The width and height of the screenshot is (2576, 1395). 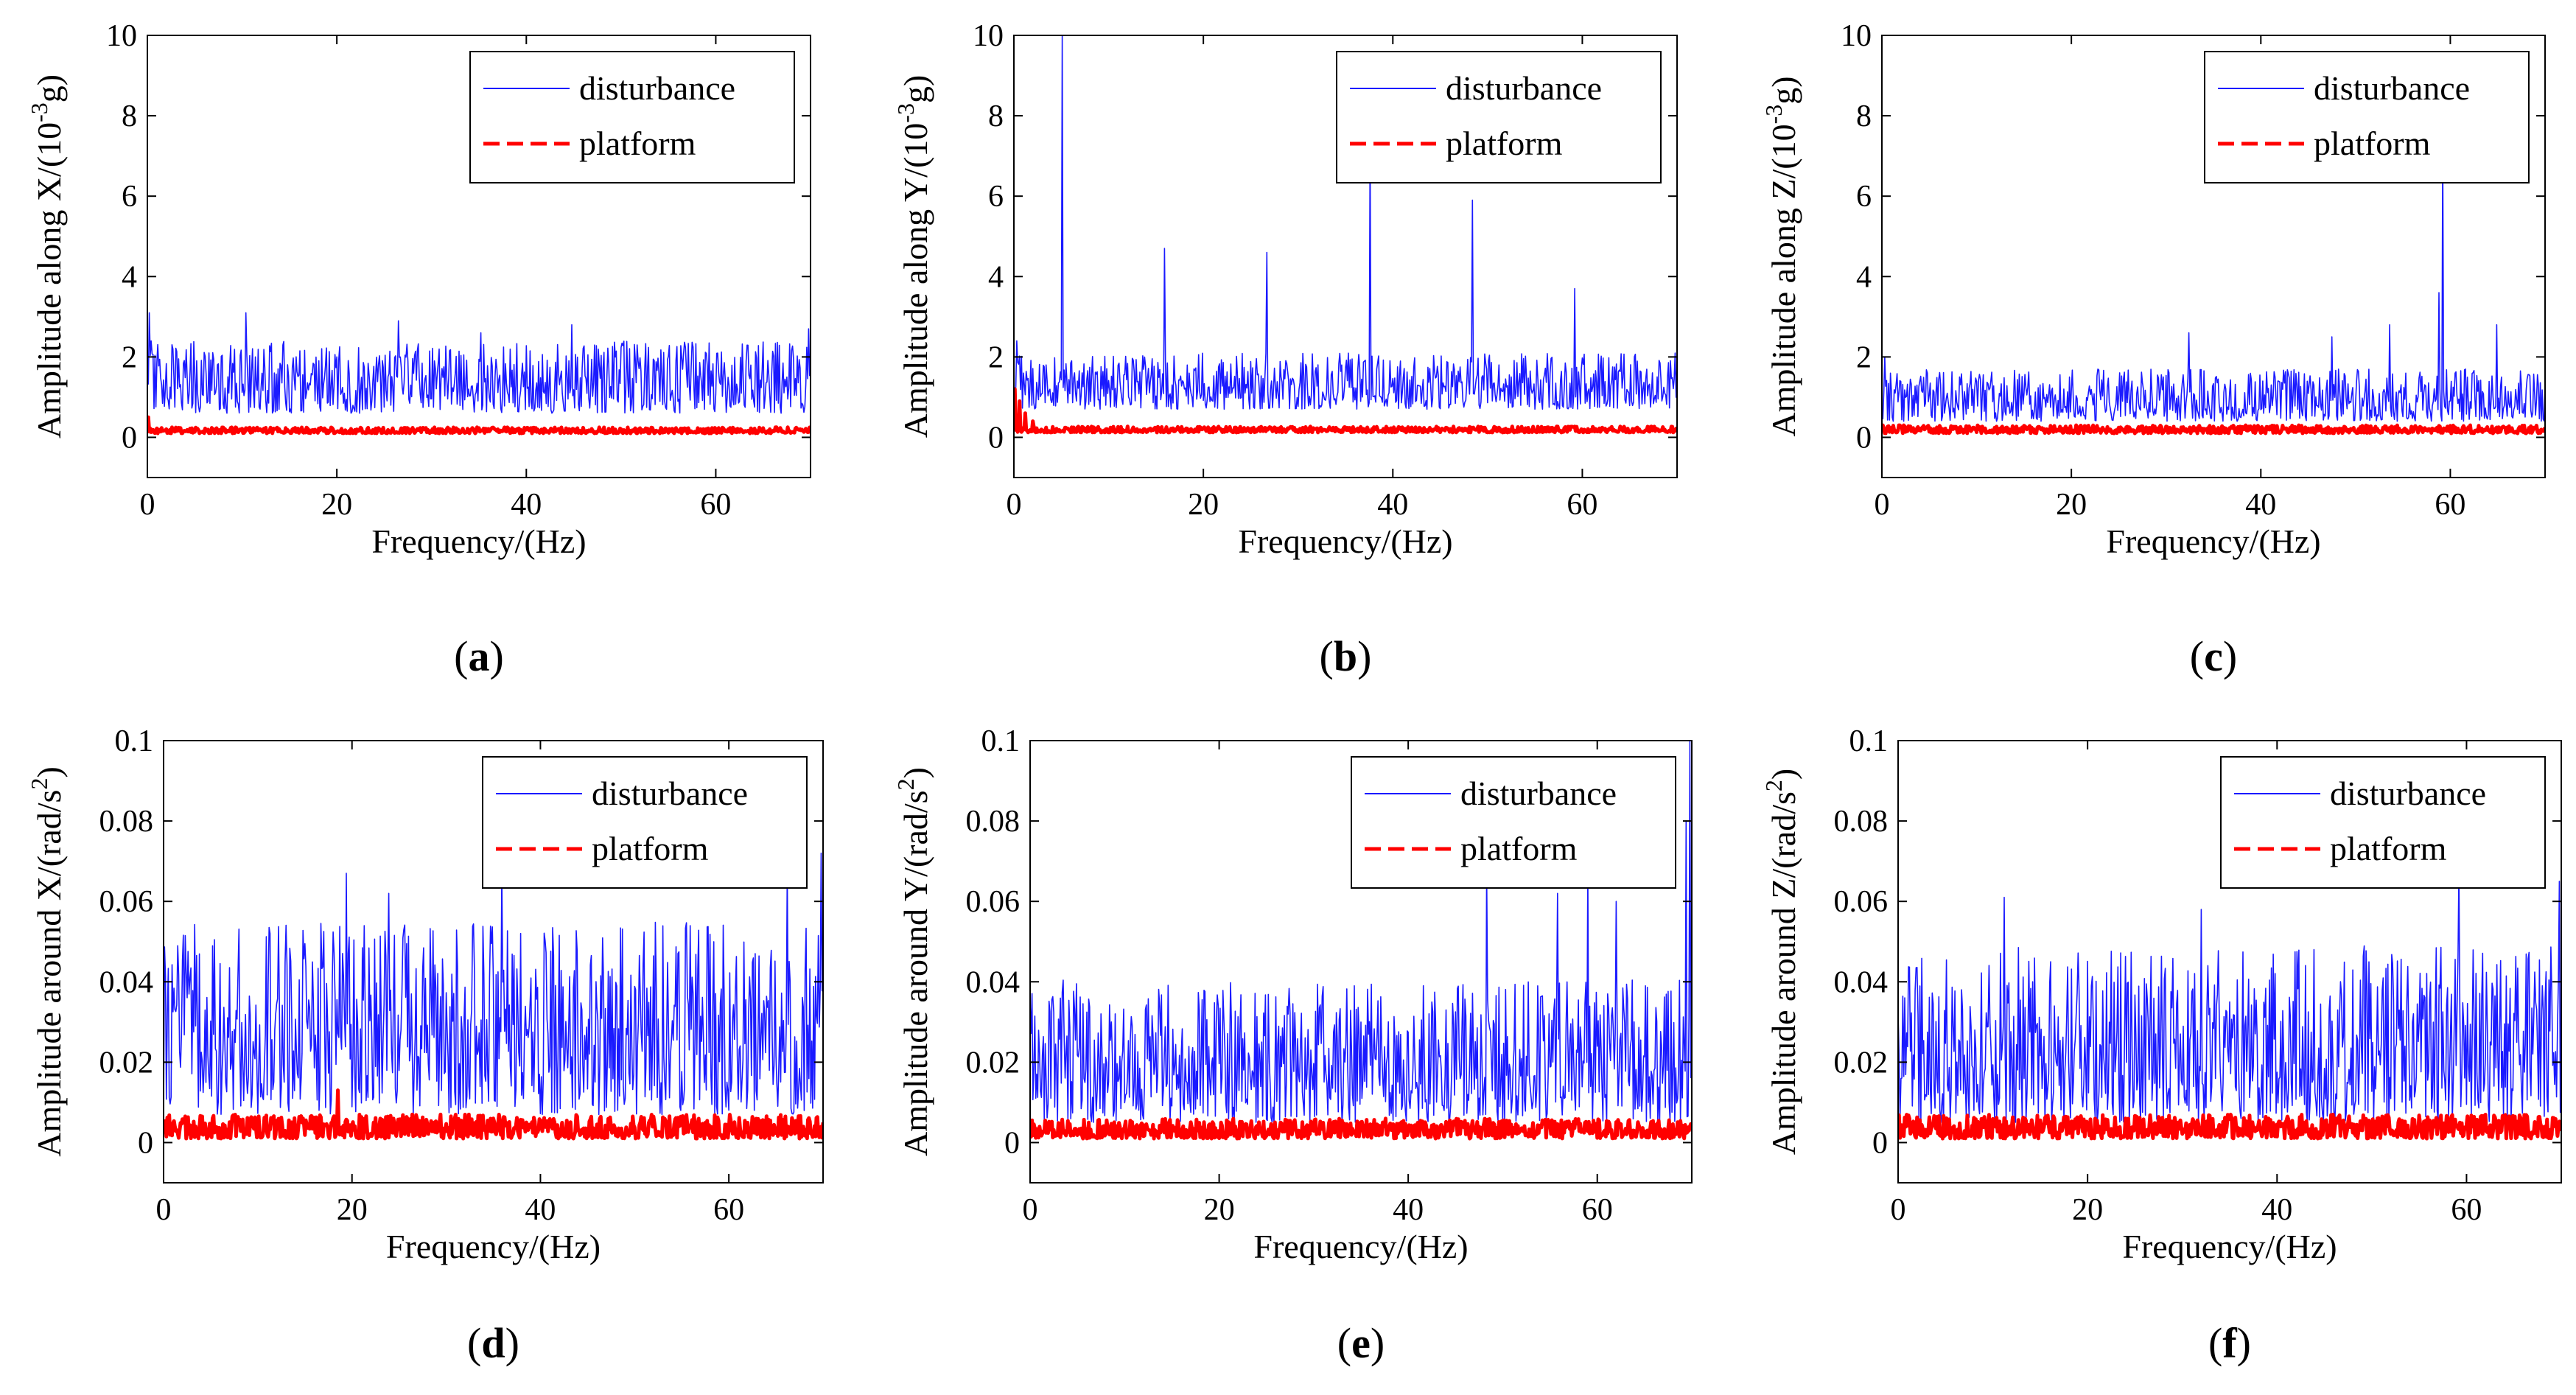 I want to click on panel-label-letter: d, so click(x=493, y=1343).